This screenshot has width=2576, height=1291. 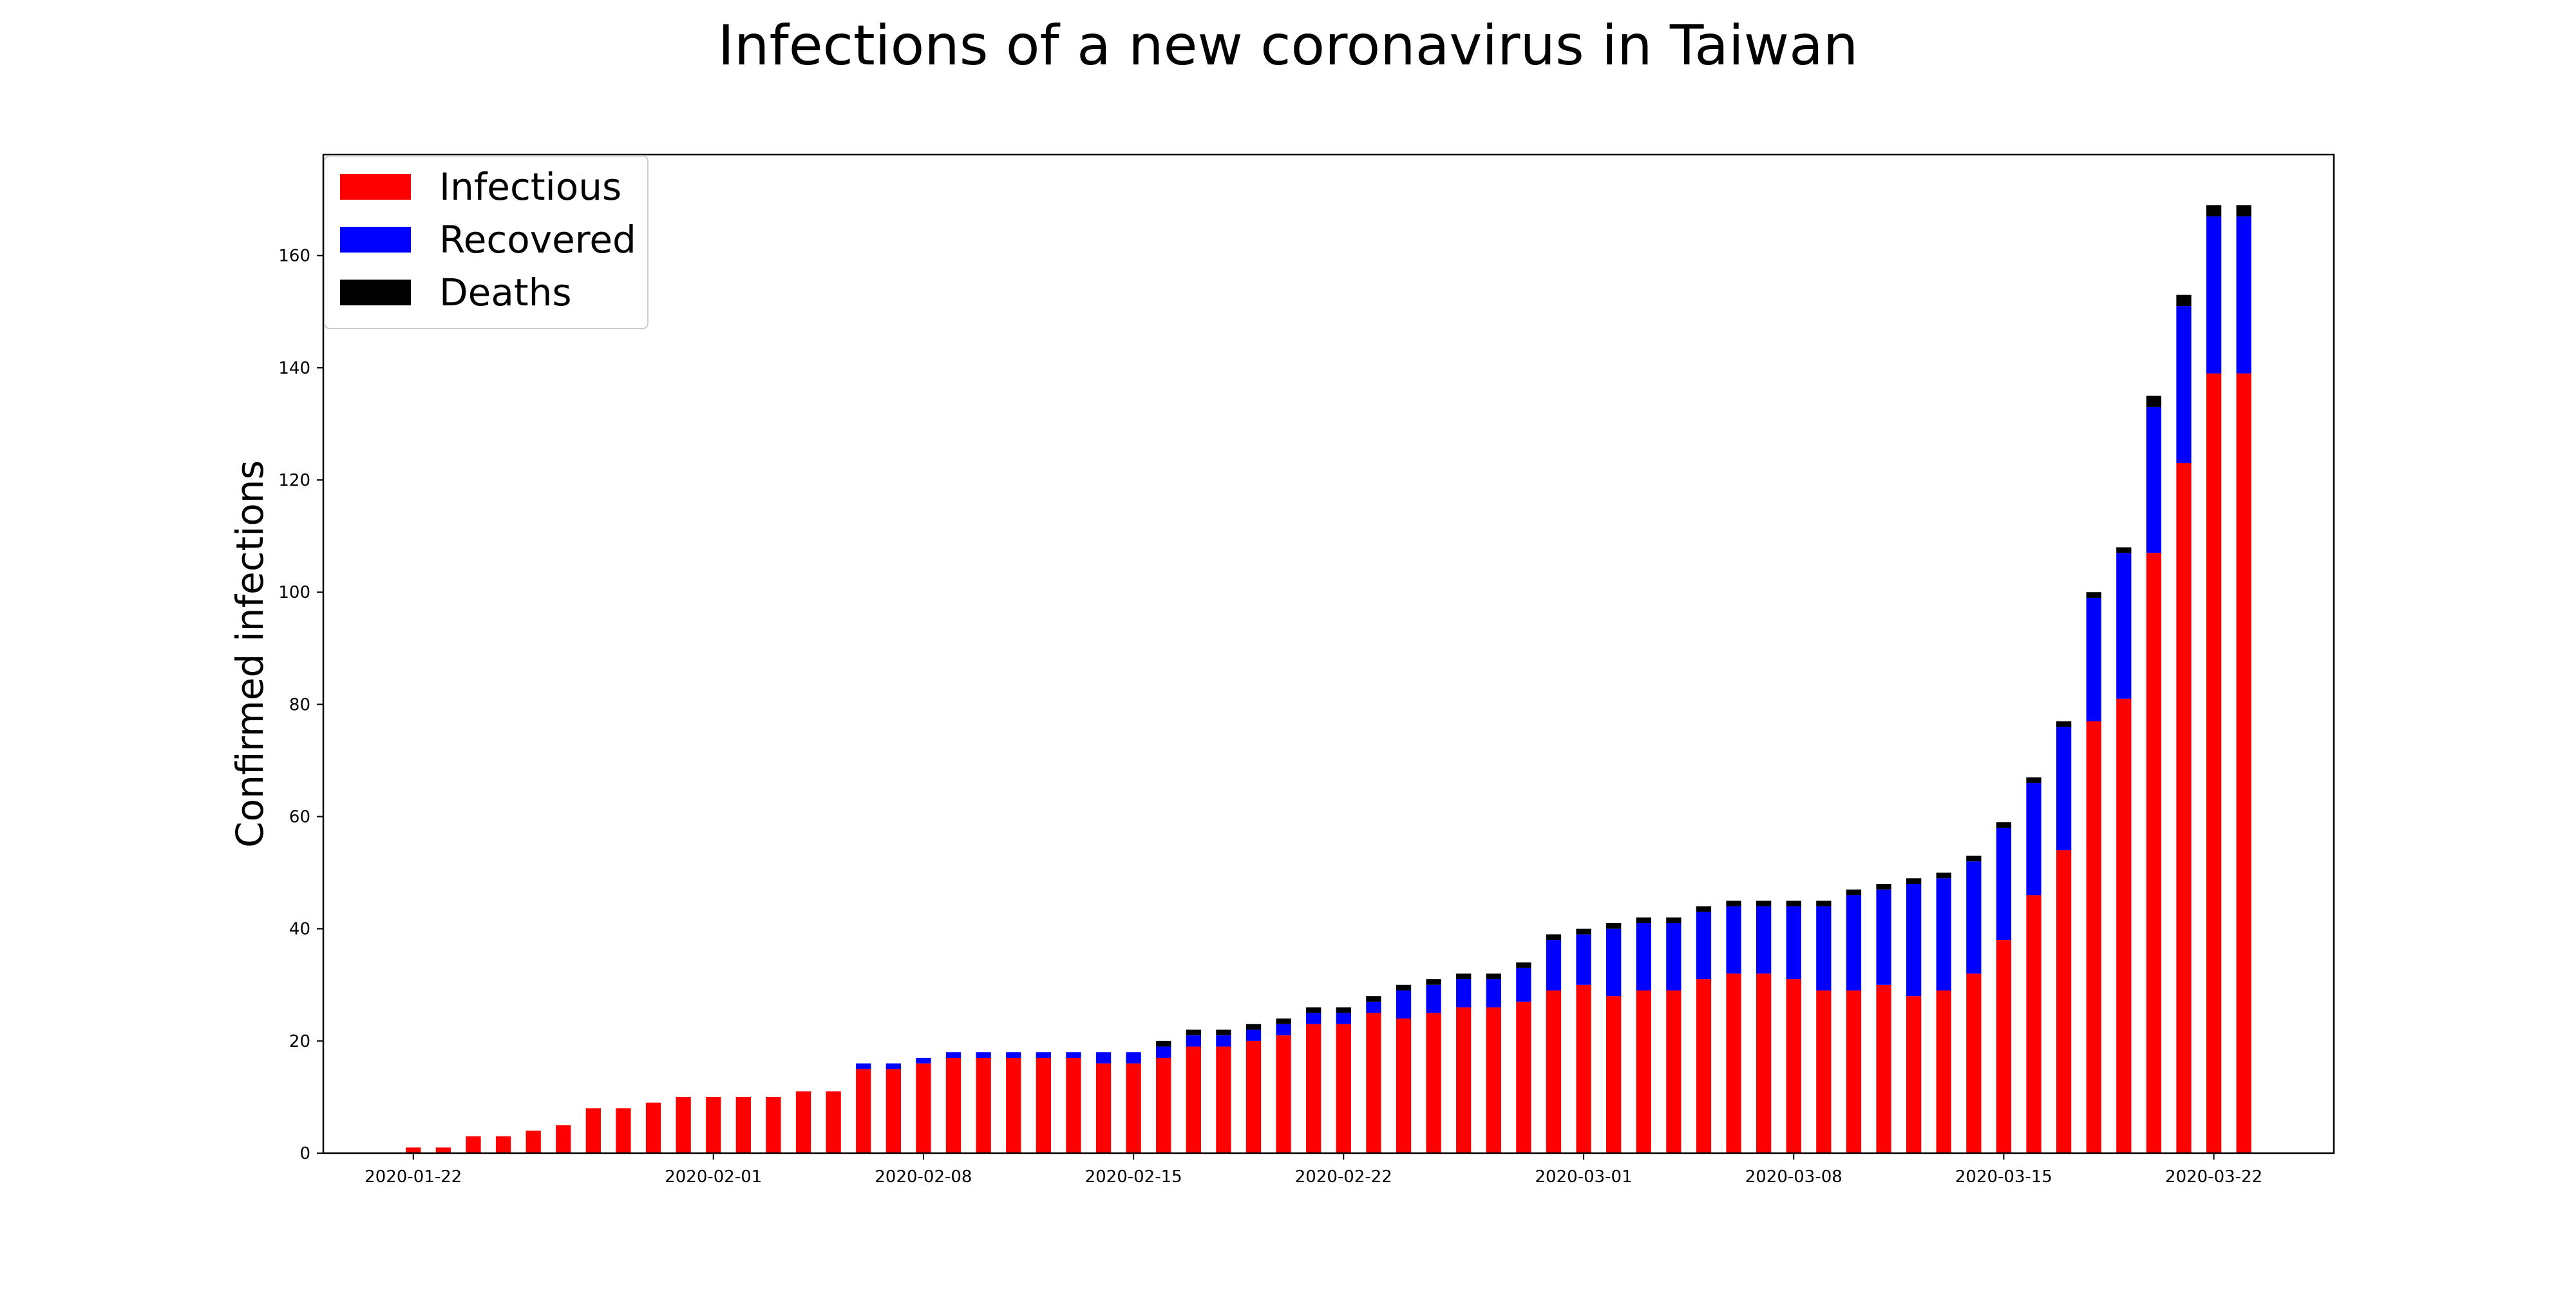 I want to click on legend-label-deaths: Deaths, so click(x=506, y=292).